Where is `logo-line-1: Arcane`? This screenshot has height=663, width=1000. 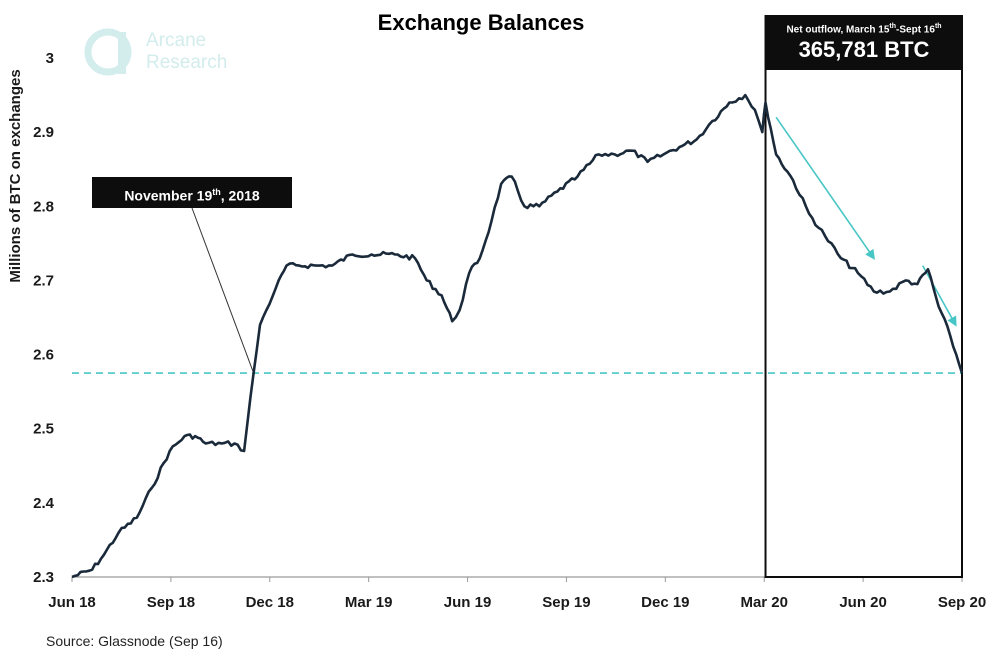
logo-line-1: Arcane is located at coordinates (176, 40).